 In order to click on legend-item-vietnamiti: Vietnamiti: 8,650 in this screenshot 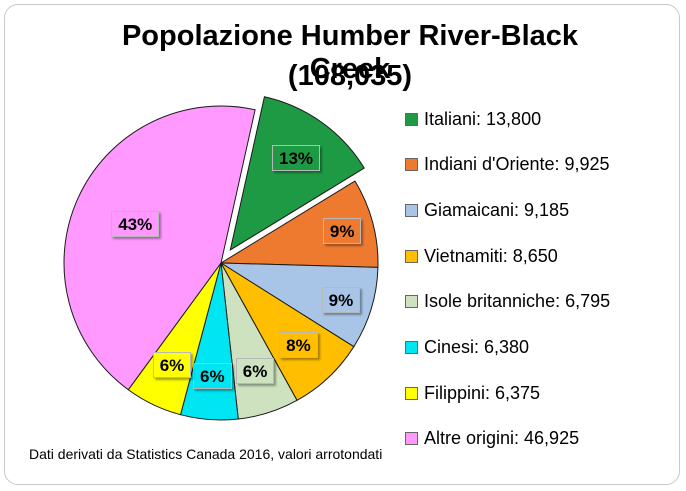, I will do `click(481, 256)`.